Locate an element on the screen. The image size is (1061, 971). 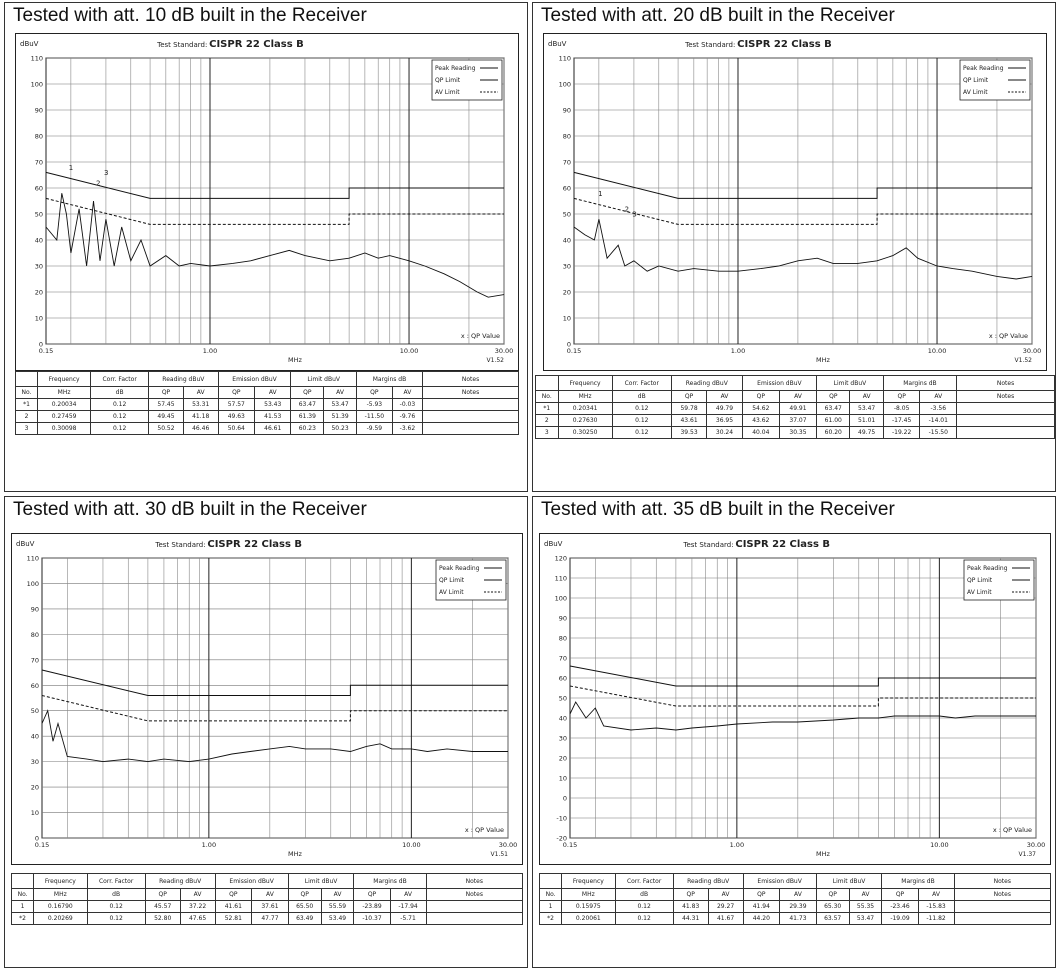
table-cell: -23.89 is located at coordinates (372, 906).